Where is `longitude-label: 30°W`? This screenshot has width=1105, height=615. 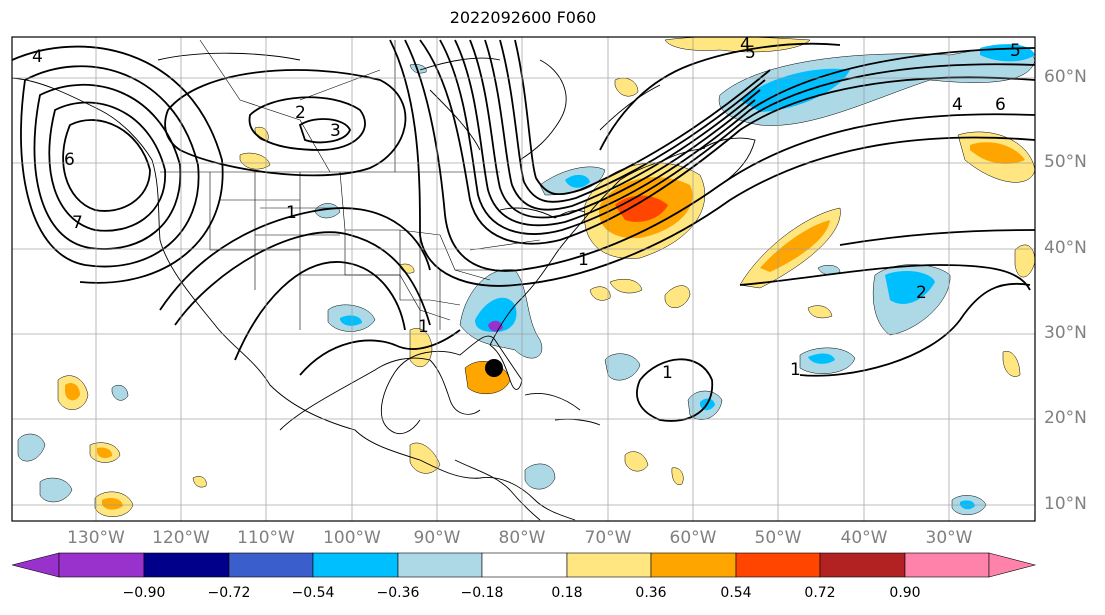 longitude-label: 30°W is located at coordinates (949, 538).